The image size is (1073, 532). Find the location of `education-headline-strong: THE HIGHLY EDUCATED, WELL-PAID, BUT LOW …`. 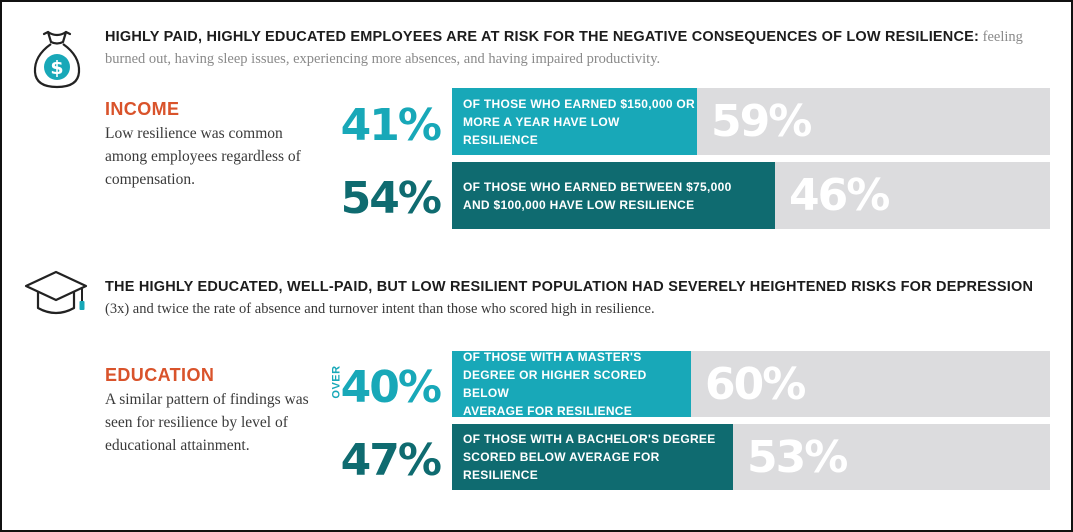

education-headline-strong: THE HIGHLY EDUCATED, WELL-PAID, BUT LOW … is located at coordinates (569, 287).